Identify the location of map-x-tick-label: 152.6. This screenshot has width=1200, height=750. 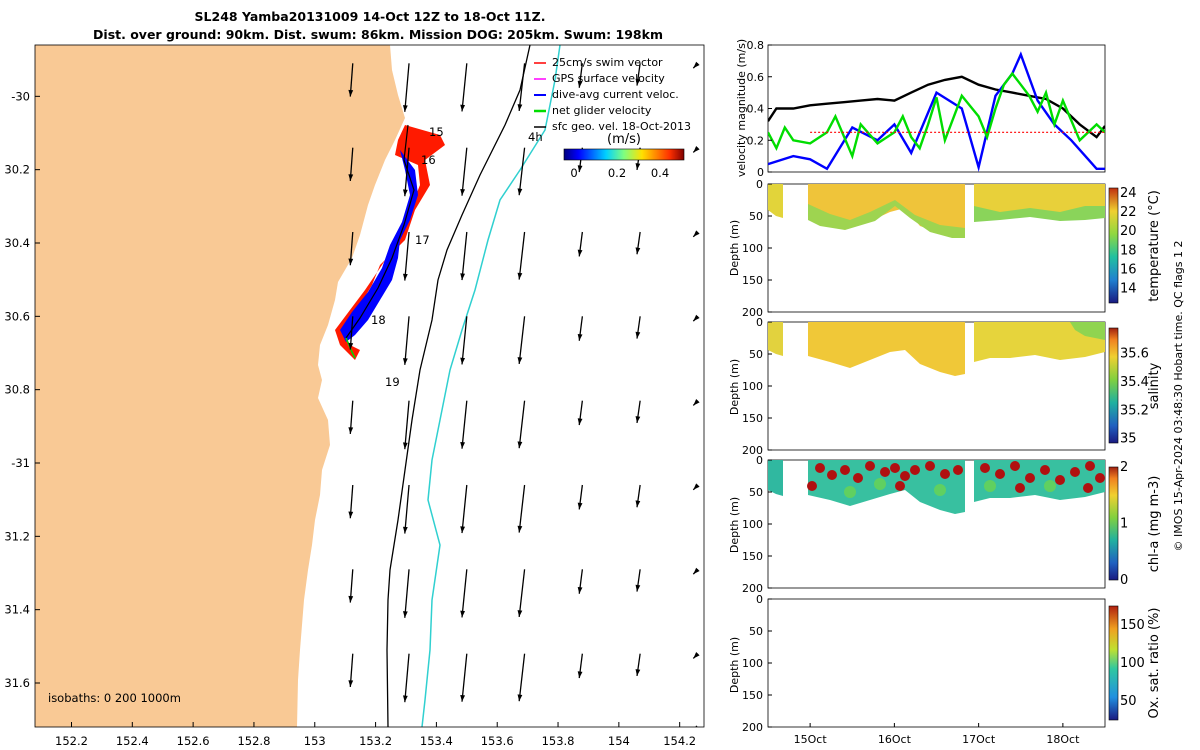
(193, 741).